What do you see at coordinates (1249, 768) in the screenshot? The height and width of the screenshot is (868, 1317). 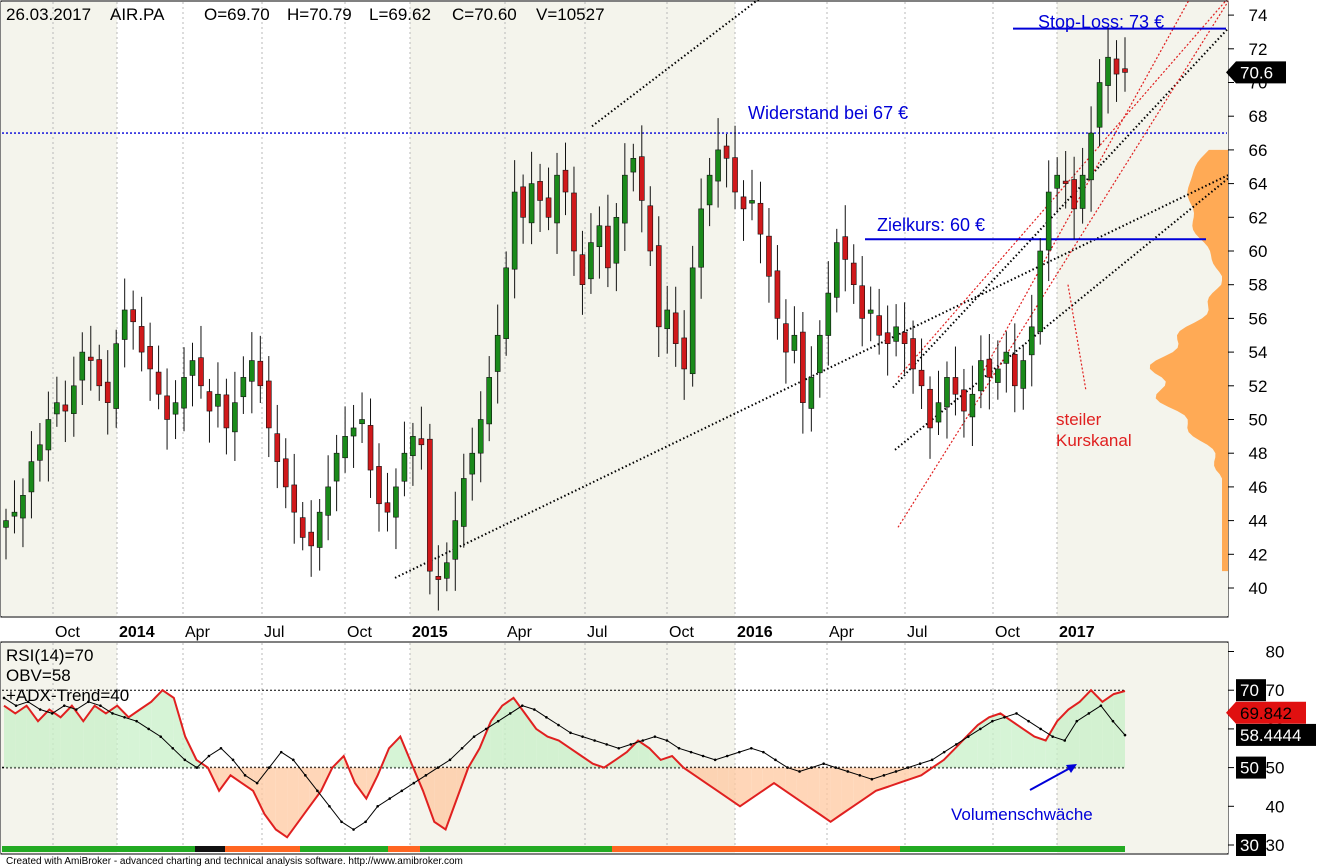 I see `mid-level-tag: 50` at bounding box center [1249, 768].